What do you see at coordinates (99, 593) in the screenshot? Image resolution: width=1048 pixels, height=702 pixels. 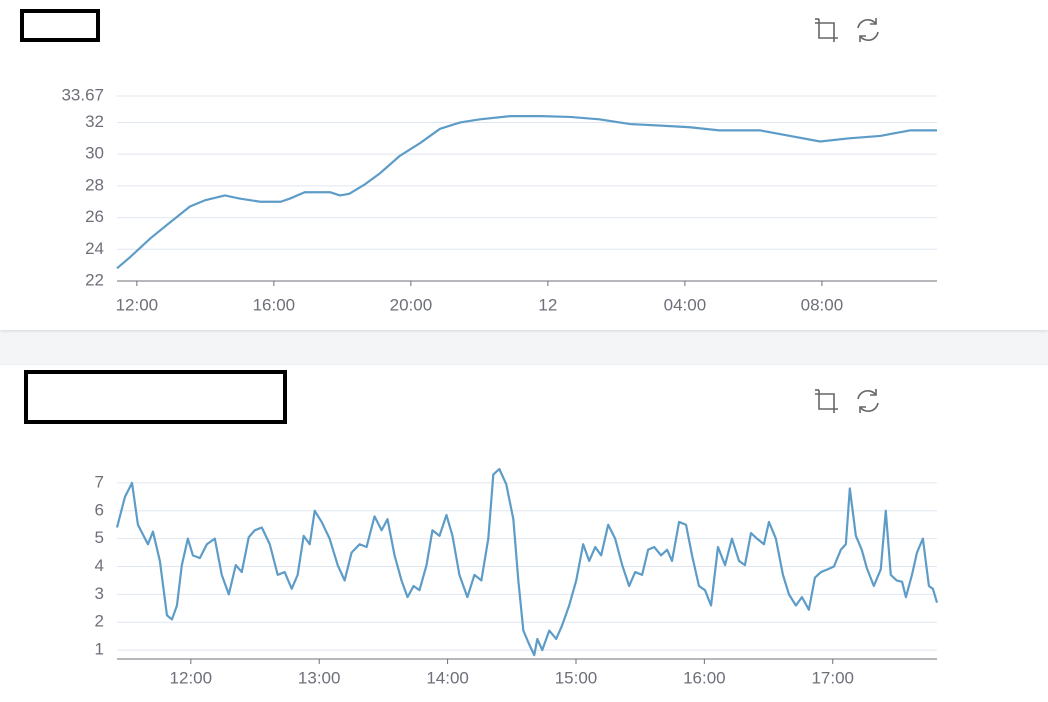 I see `y-tick-label: 3` at bounding box center [99, 593].